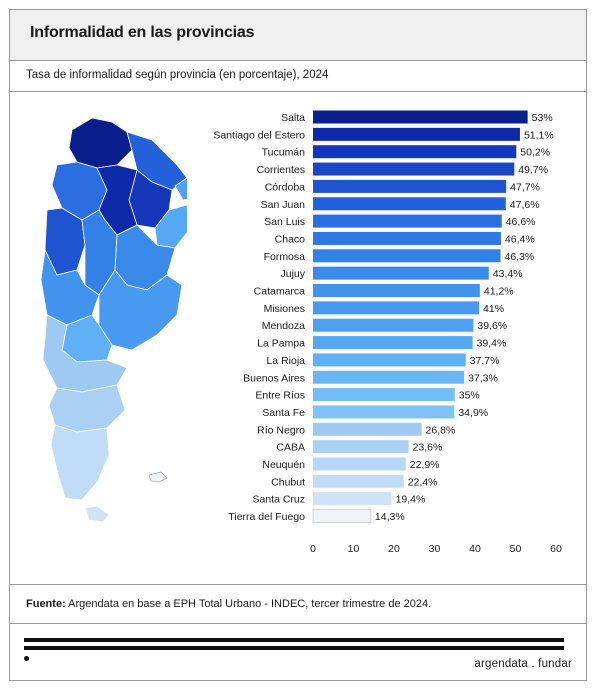 The width and height of the screenshot is (600, 690). What do you see at coordinates (298, 623) in the screenshot?
I see `footer-divider` at bounding box center [298, 623].